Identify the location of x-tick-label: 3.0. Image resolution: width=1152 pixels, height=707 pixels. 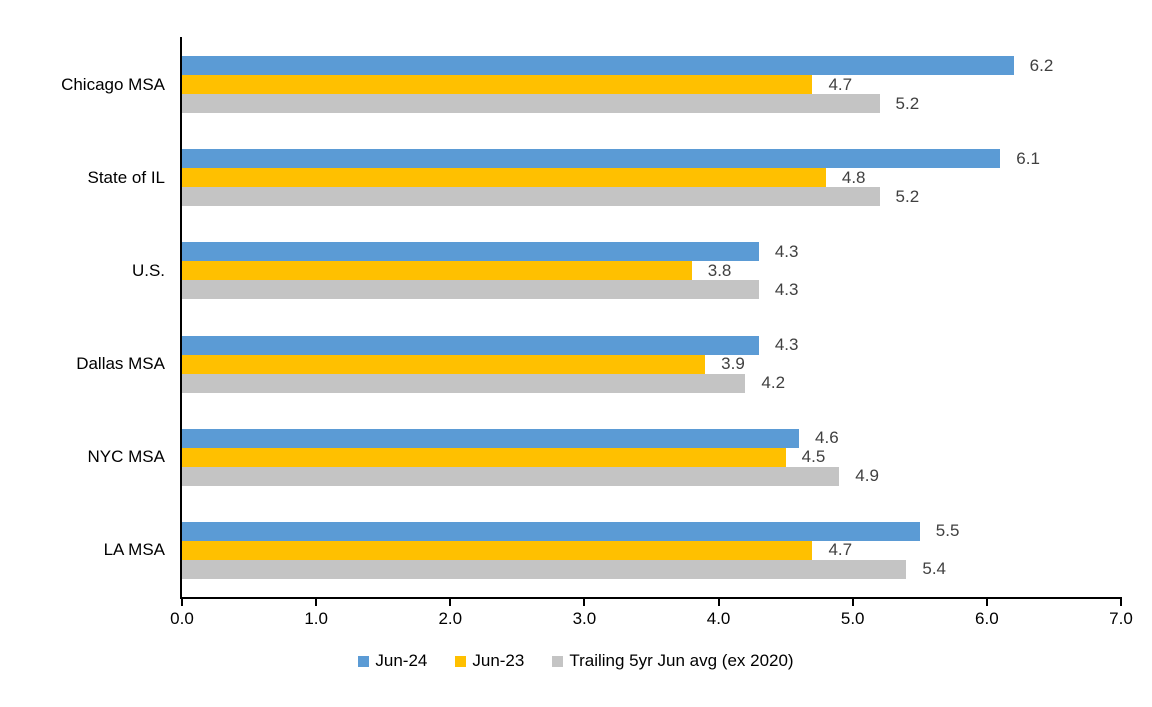
(584, 618).